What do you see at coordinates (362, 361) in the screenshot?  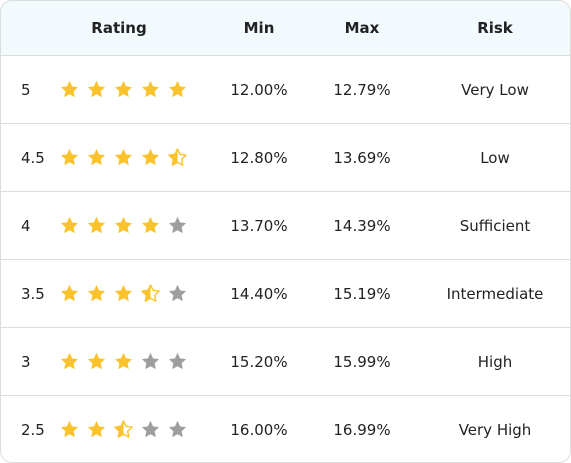 I see `max-value: 15.99%` at bounding box center [362, 361].